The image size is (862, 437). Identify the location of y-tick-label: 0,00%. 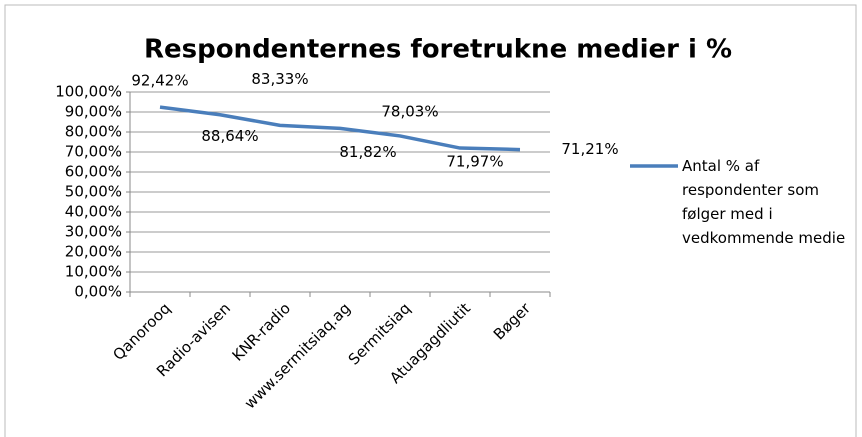
(98, 292).